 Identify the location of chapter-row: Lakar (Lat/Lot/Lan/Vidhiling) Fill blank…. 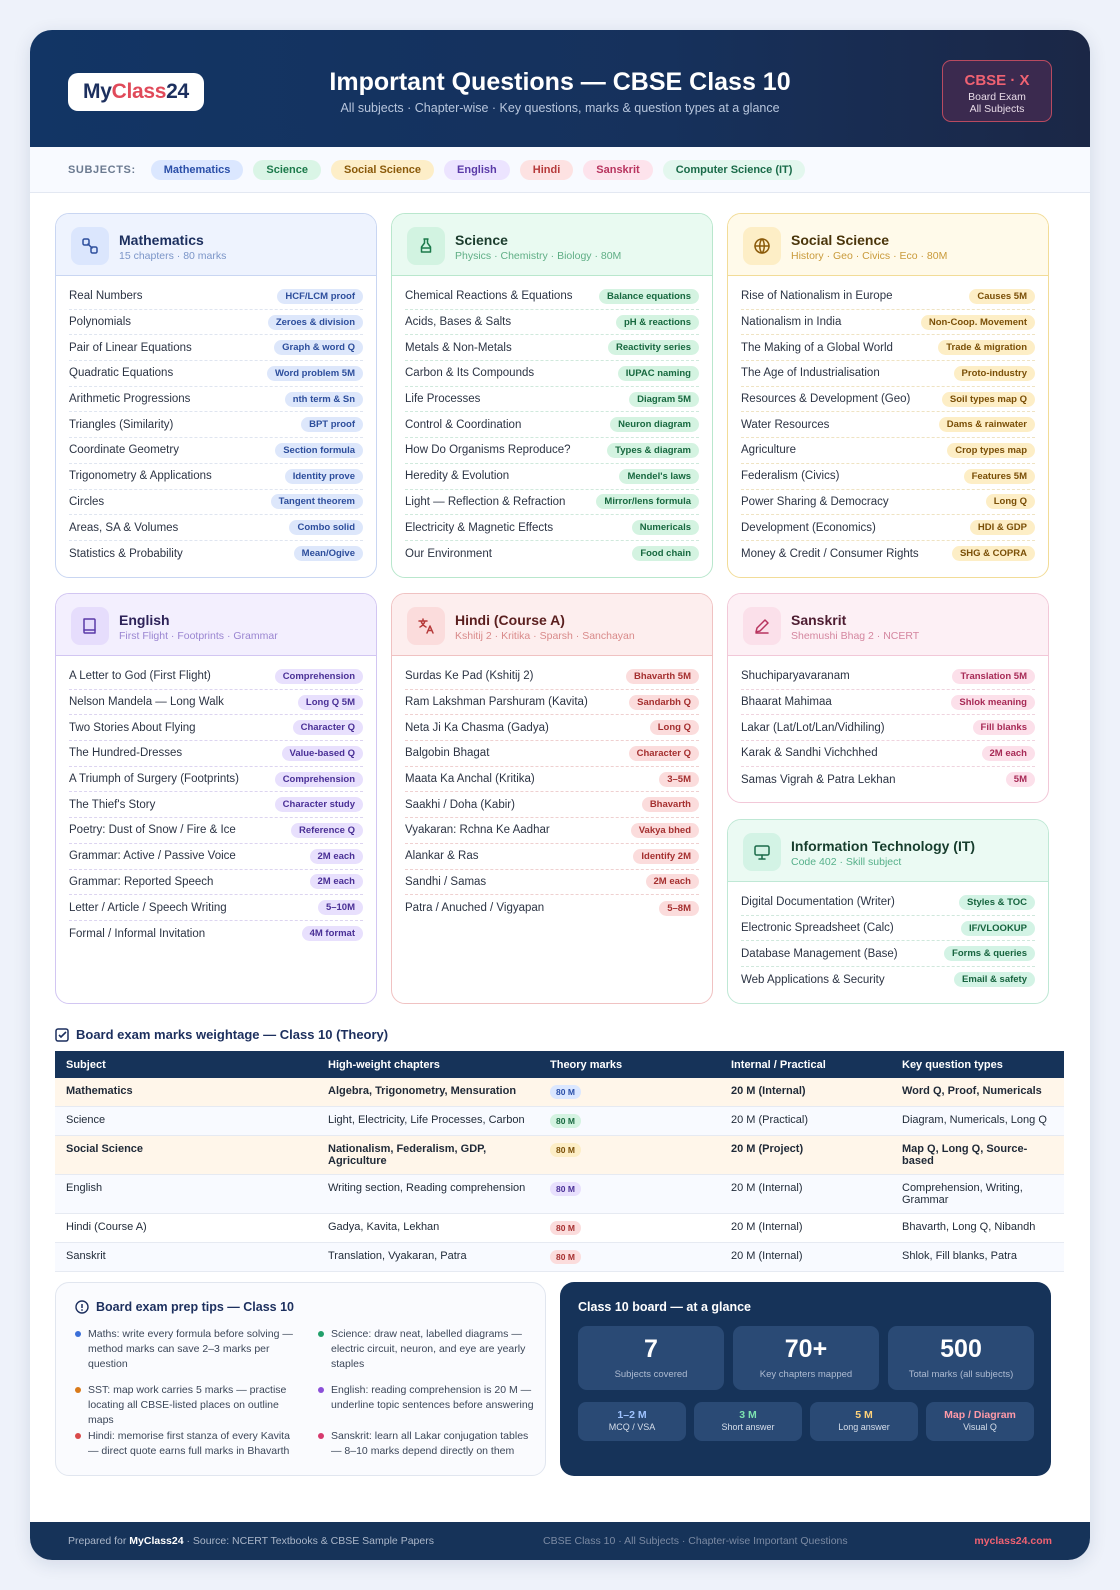
(888, 728).